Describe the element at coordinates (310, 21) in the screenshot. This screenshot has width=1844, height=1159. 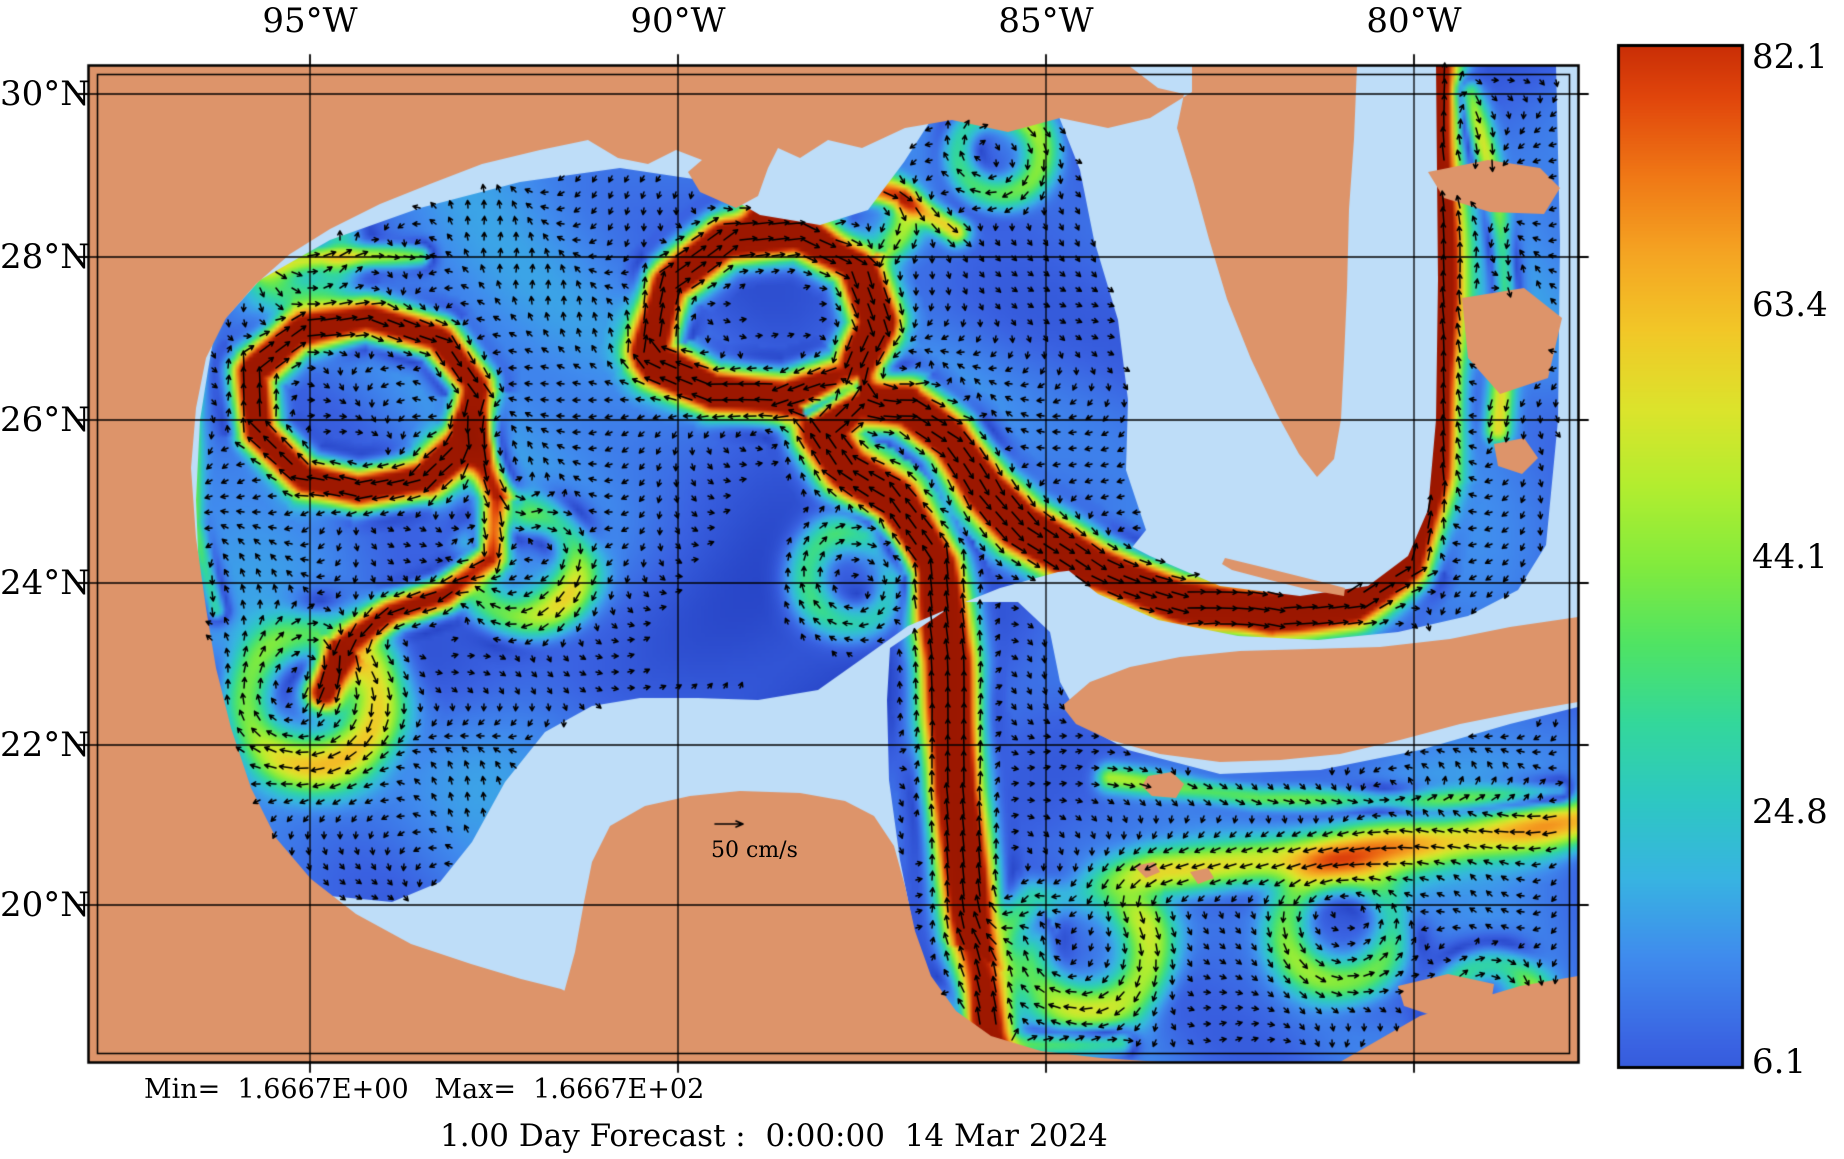
I see `x-tick-label: 95°W` at that location.